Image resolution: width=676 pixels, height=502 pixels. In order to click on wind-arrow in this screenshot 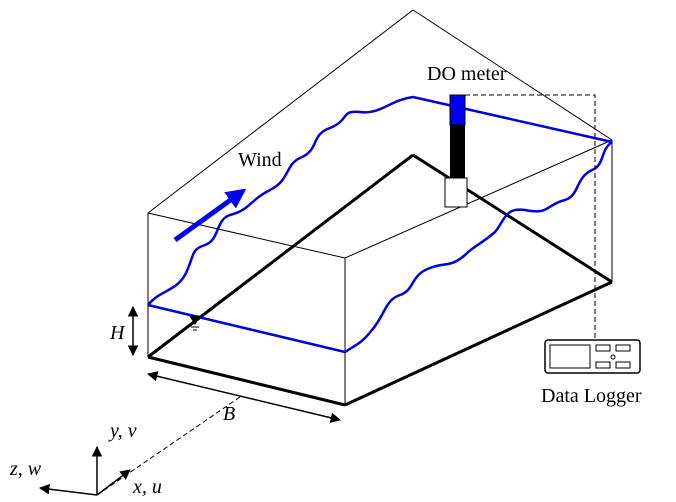, I will do `click(210, 215)`.